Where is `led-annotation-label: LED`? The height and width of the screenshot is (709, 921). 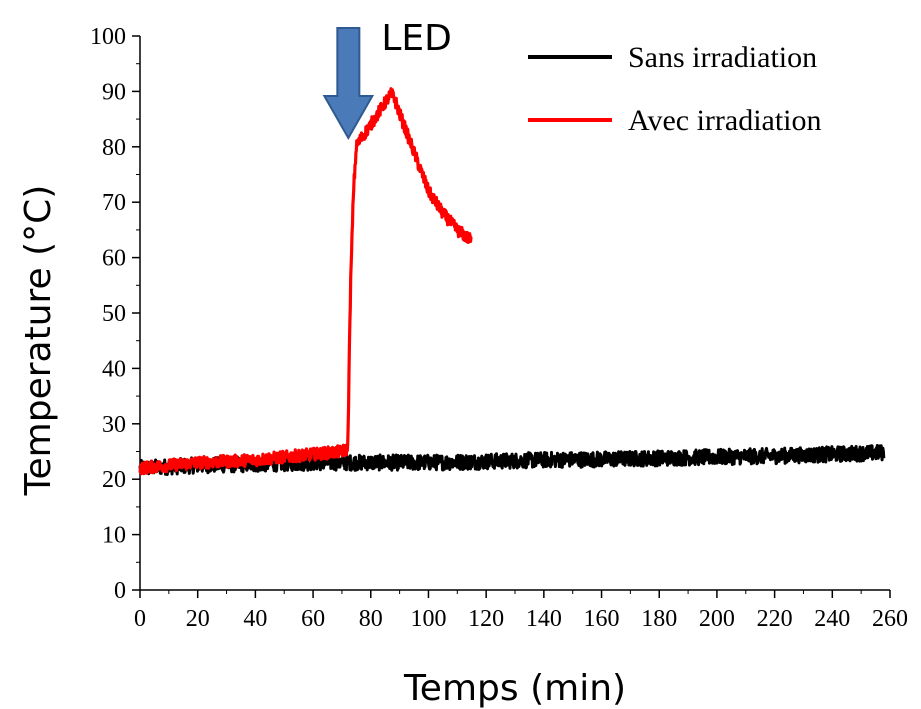 led-annotation-label: LED is located at coordinates (416, 38).